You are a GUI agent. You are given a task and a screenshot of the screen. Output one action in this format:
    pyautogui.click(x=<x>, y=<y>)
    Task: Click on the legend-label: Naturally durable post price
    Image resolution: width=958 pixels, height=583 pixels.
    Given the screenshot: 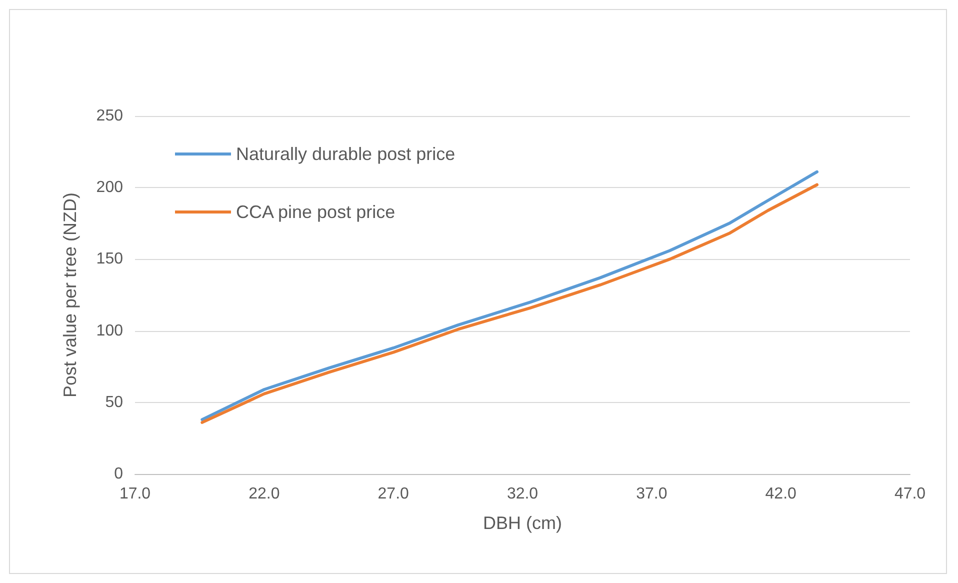 What is the action you would take?
    pyautogui.click(x=346, y=154)
    